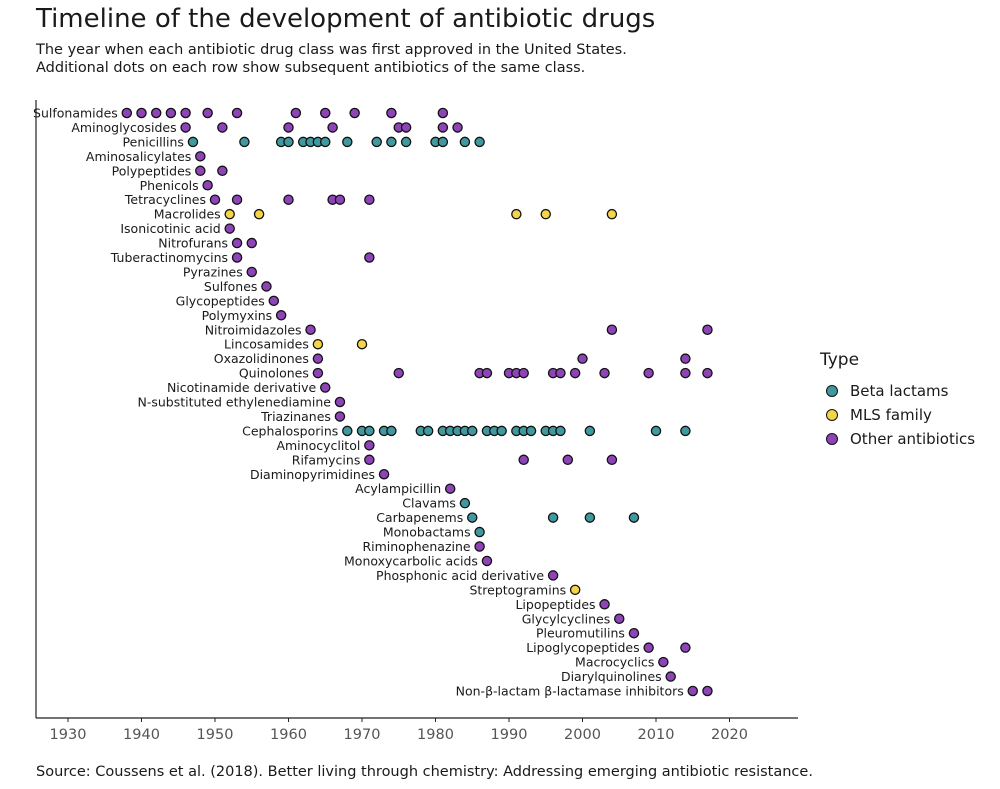 This screenshot has width=1000, height=789. I want to click on row-label: Lipopeptides, so click(555, 604).